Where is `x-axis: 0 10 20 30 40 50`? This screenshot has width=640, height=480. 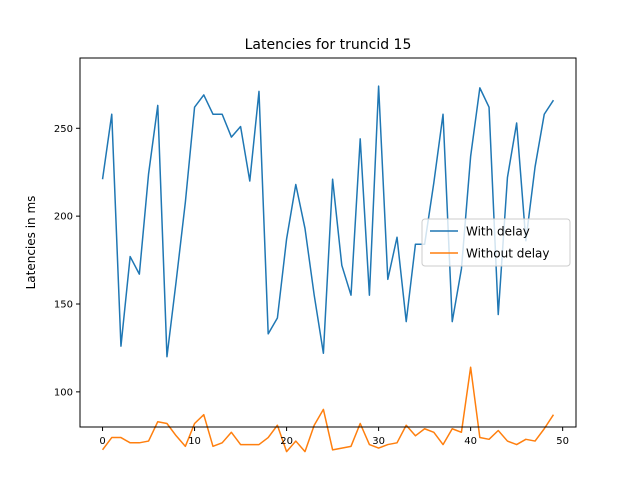 x-axis: 0 10 20 30 40 50 is located at coordinates (334, 437).